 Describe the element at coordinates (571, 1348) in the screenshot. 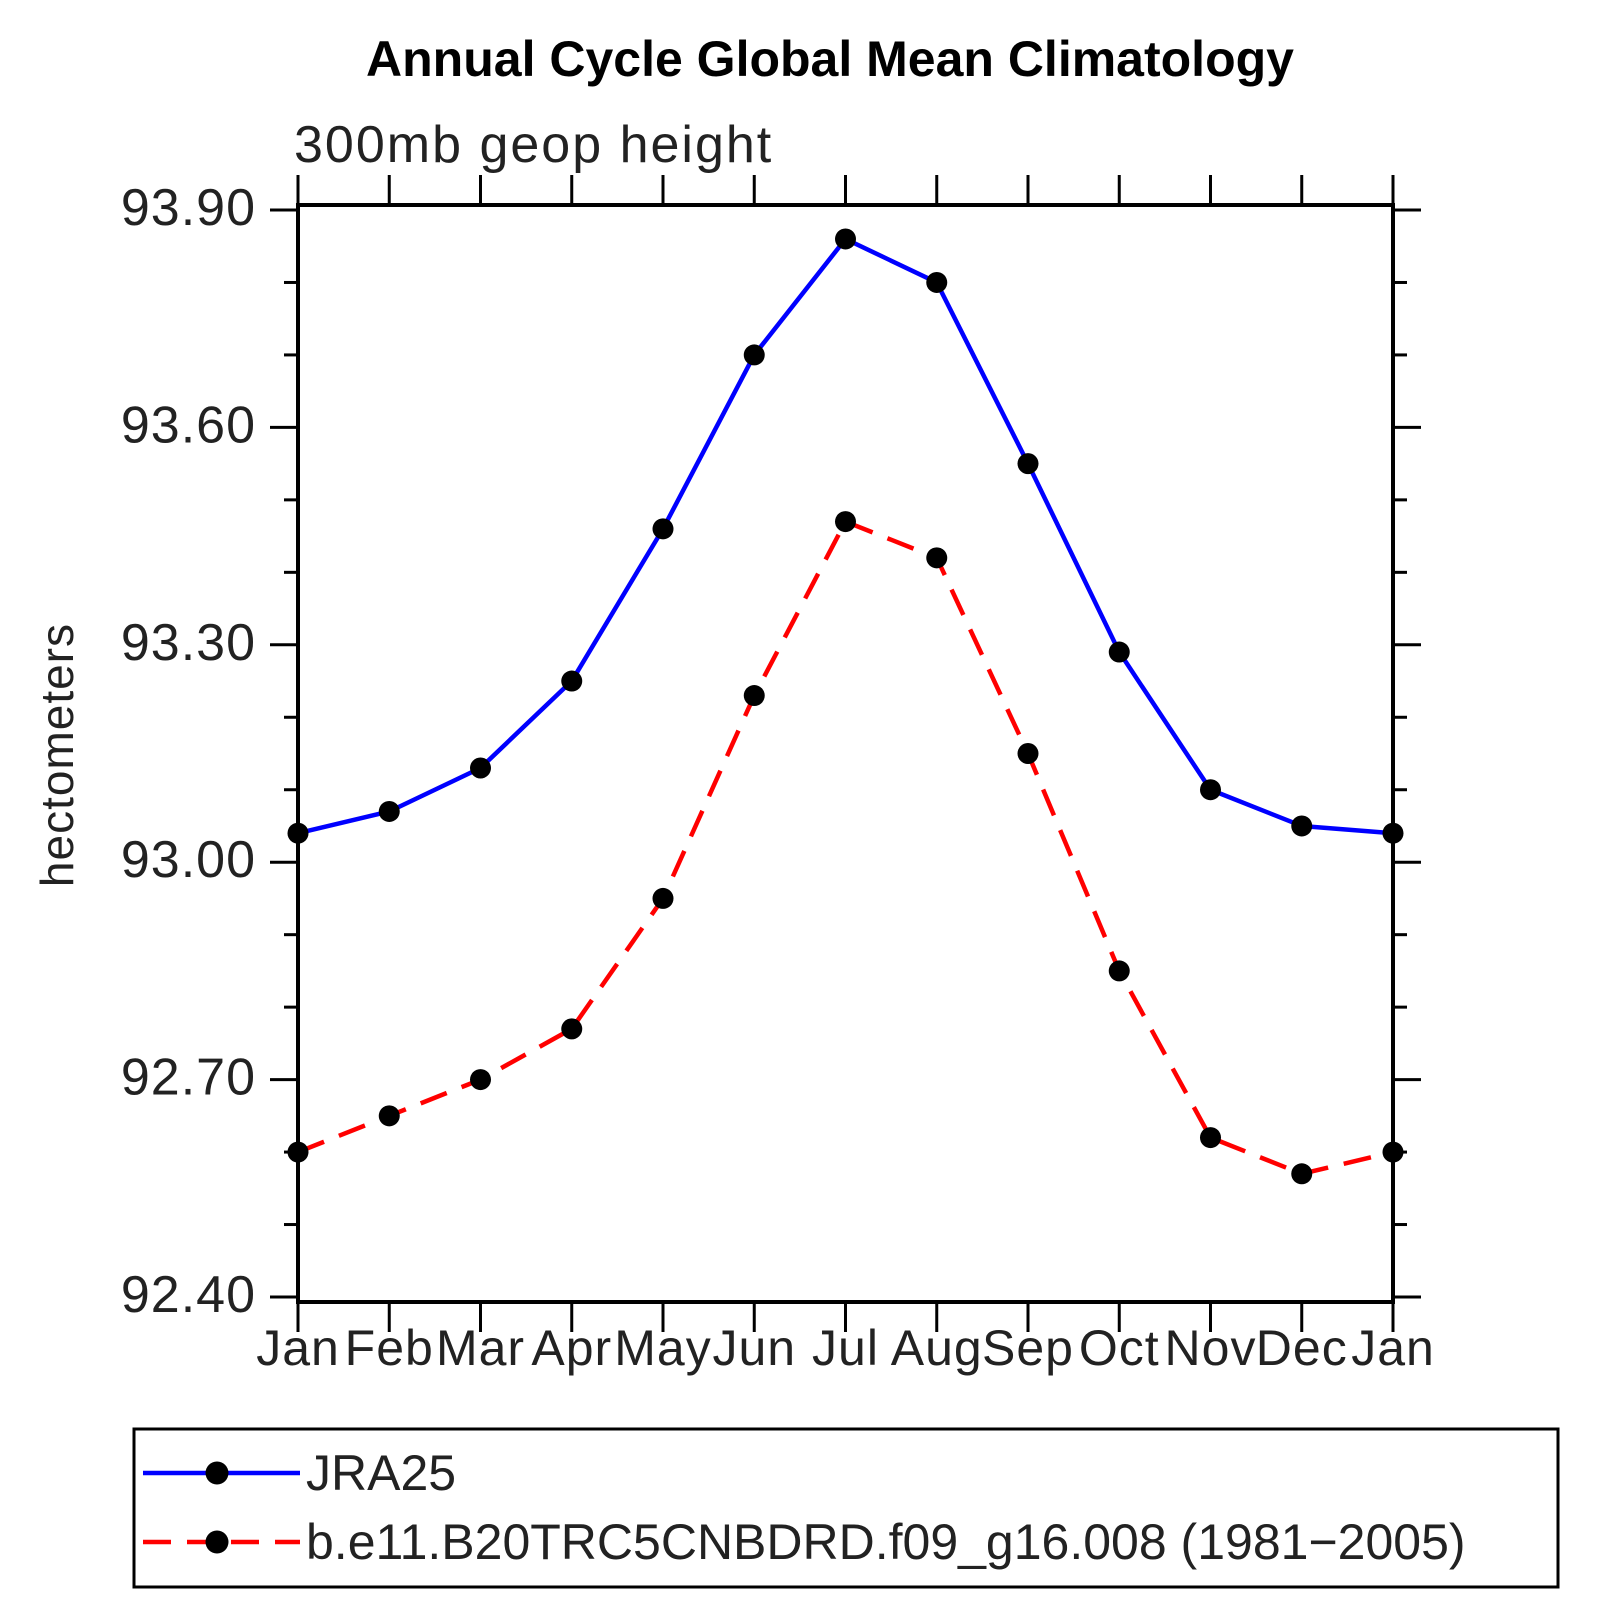

I see `x-tick-label: Apr` at that location.